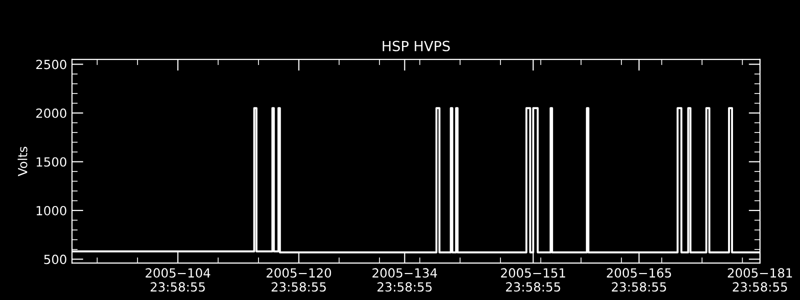  What do you see at coordinates (299, 280) in the screenshot?
I see `x-tick-label: 2005−120 23:58:55` at bounding box center [299, 280].